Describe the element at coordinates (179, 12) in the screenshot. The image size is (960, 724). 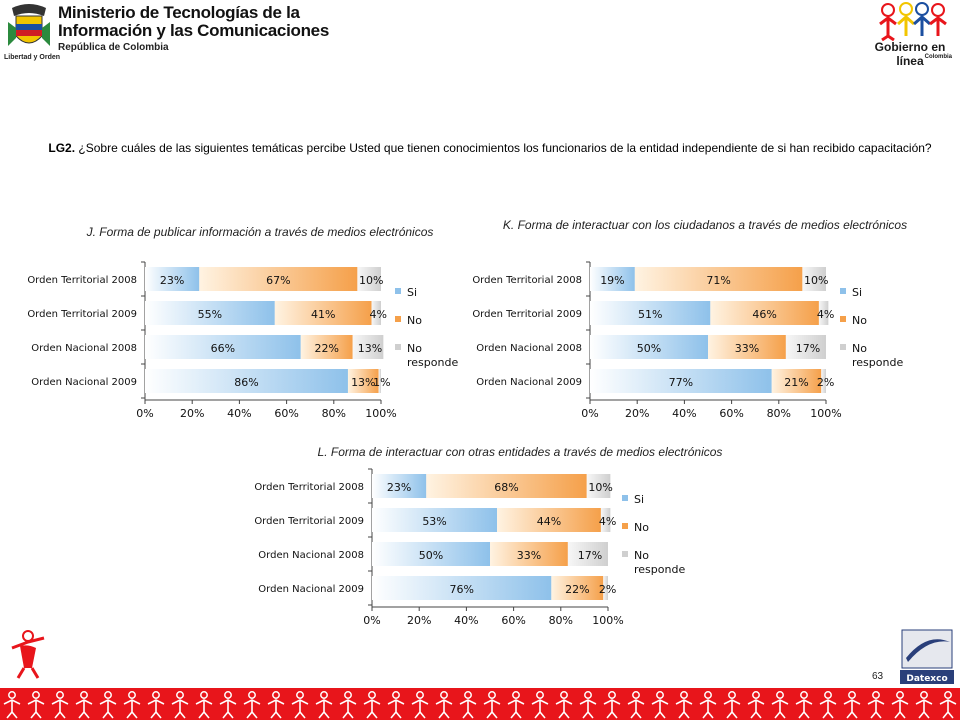
I see `ministry-line-1: Ministerio de Tecnologías de la` at that location.